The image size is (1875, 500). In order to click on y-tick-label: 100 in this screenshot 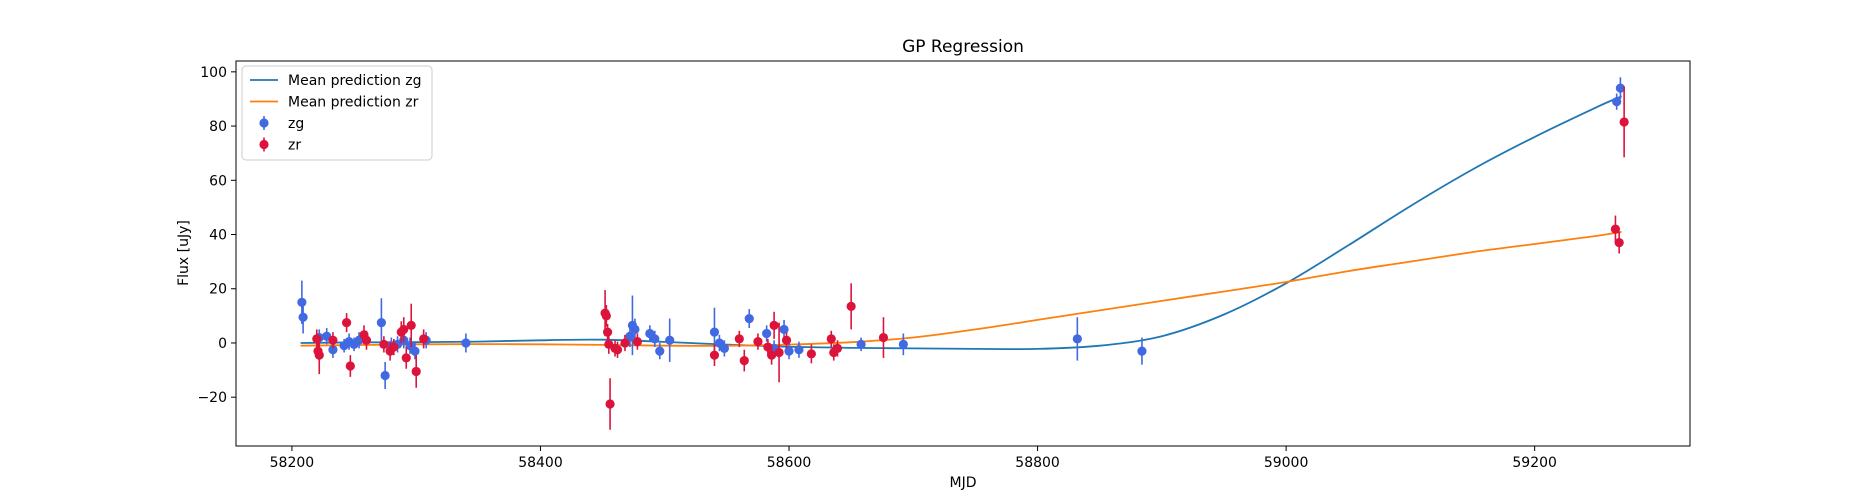, I will do `click(213, 73)`.